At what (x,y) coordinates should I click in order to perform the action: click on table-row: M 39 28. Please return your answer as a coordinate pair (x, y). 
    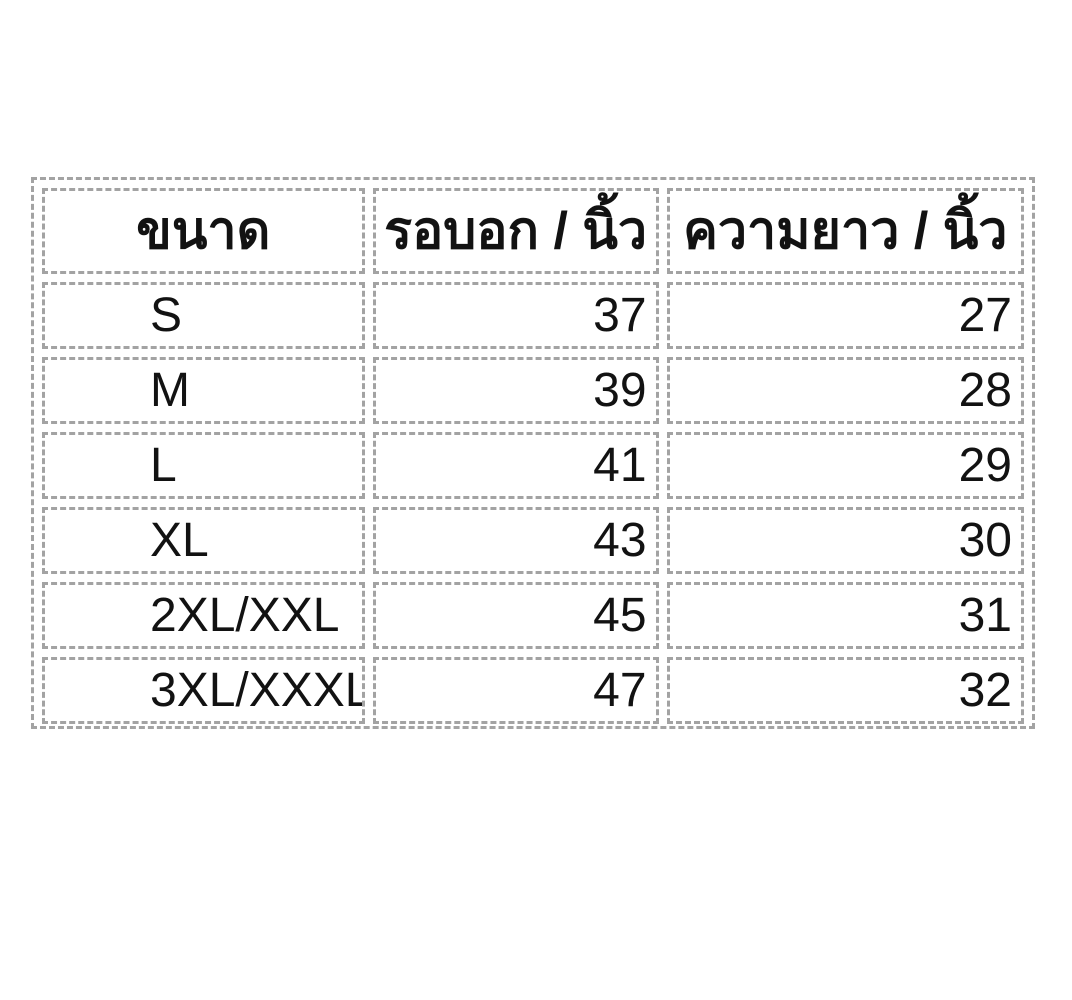
    Looking at the image, I should click on (533, 390).